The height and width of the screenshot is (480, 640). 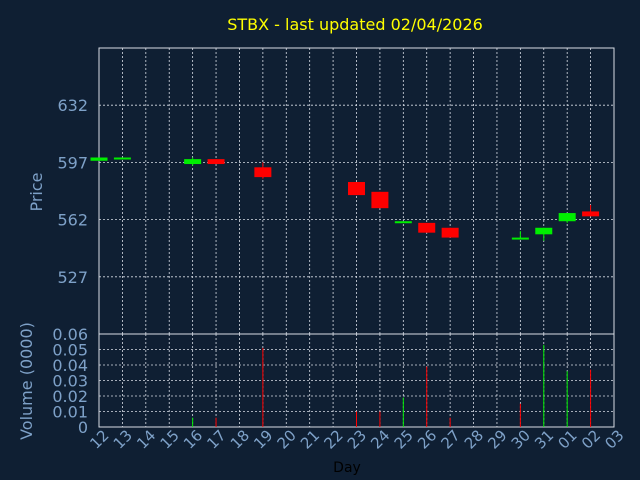 What do you see at coordinates (72, 162) in the screenshot?
I see `price-tick-label: 597` at bounding box center [72, 162].